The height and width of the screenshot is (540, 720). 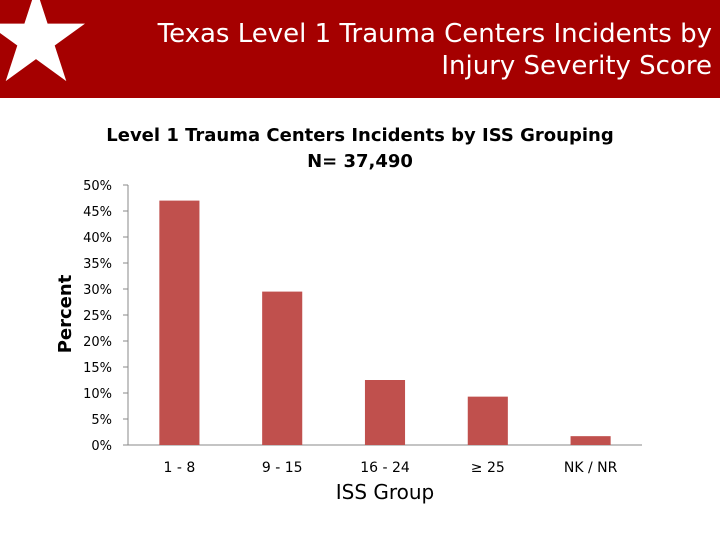 What do you see at coordinates (576, 66) in the screenshot?
I see `slide-title-line-2: Injury Severity Score` at bounding box center [576, 66].